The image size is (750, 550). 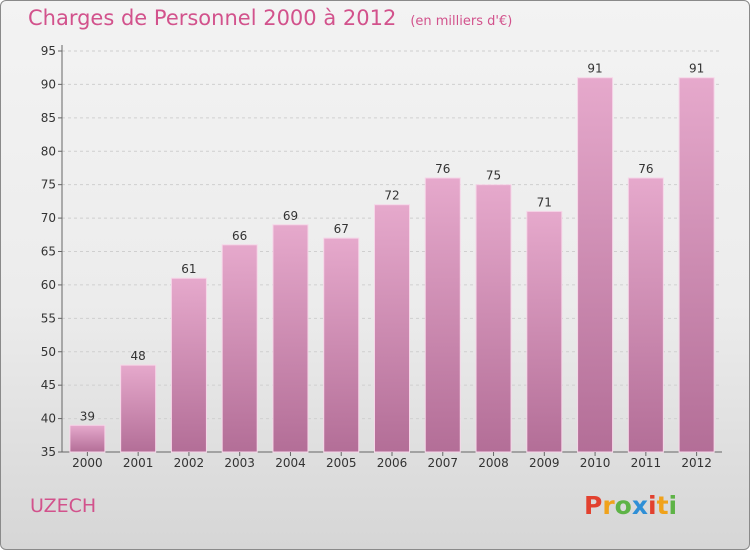 What do you see at coordinates (544, 463) in the screenshot?
I see `x-tick-label: 2009` at bounding box center [544, 463].